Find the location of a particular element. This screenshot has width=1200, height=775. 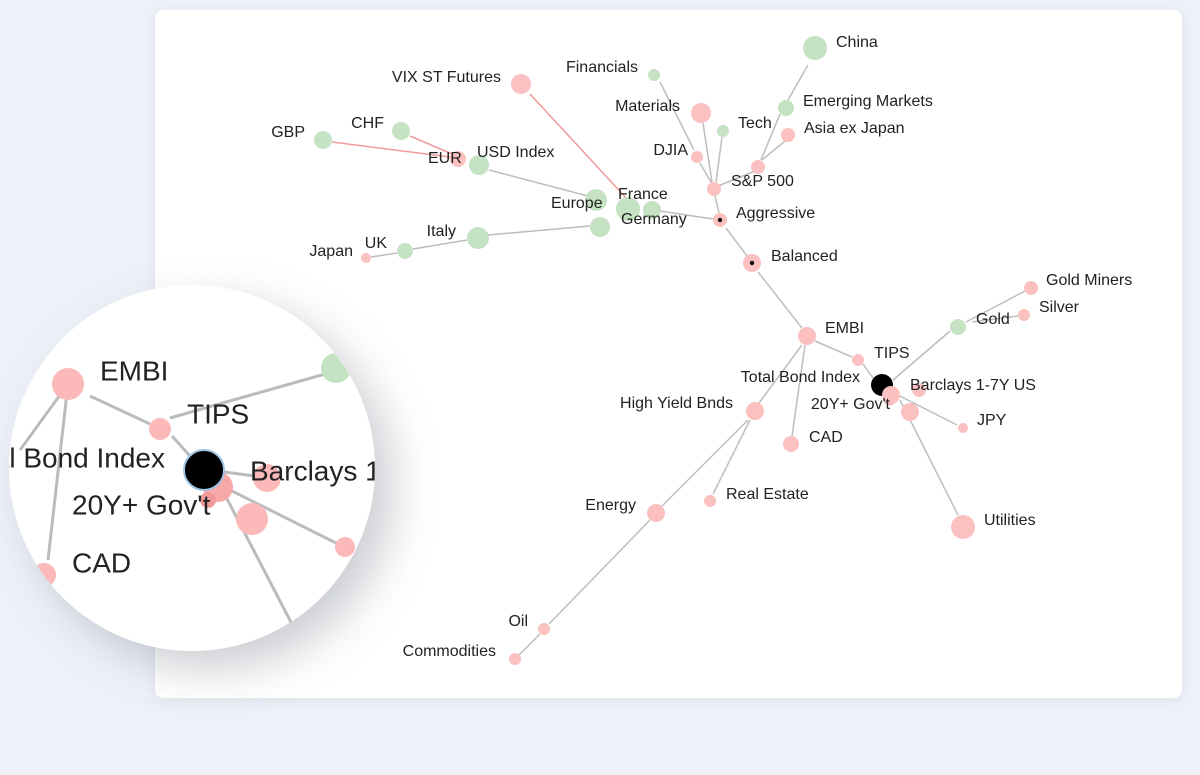

node-label: JPY is located at coordinates (992, 420).